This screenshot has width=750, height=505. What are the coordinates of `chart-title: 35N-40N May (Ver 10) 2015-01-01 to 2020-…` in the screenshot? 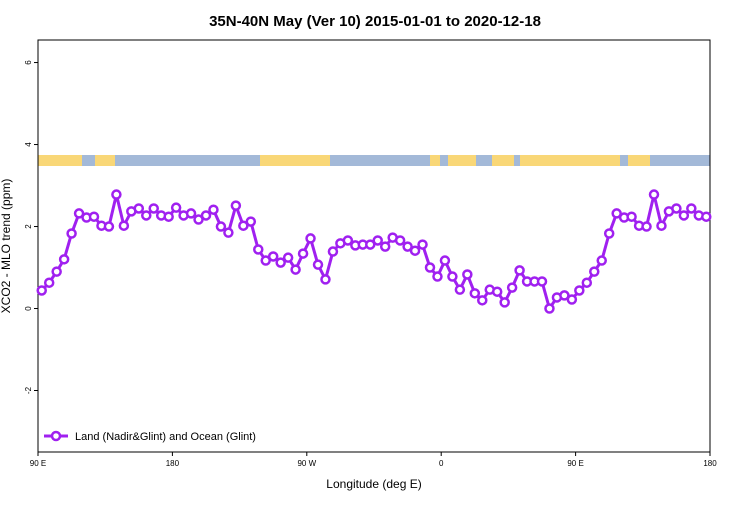 It's located at (375, 21).